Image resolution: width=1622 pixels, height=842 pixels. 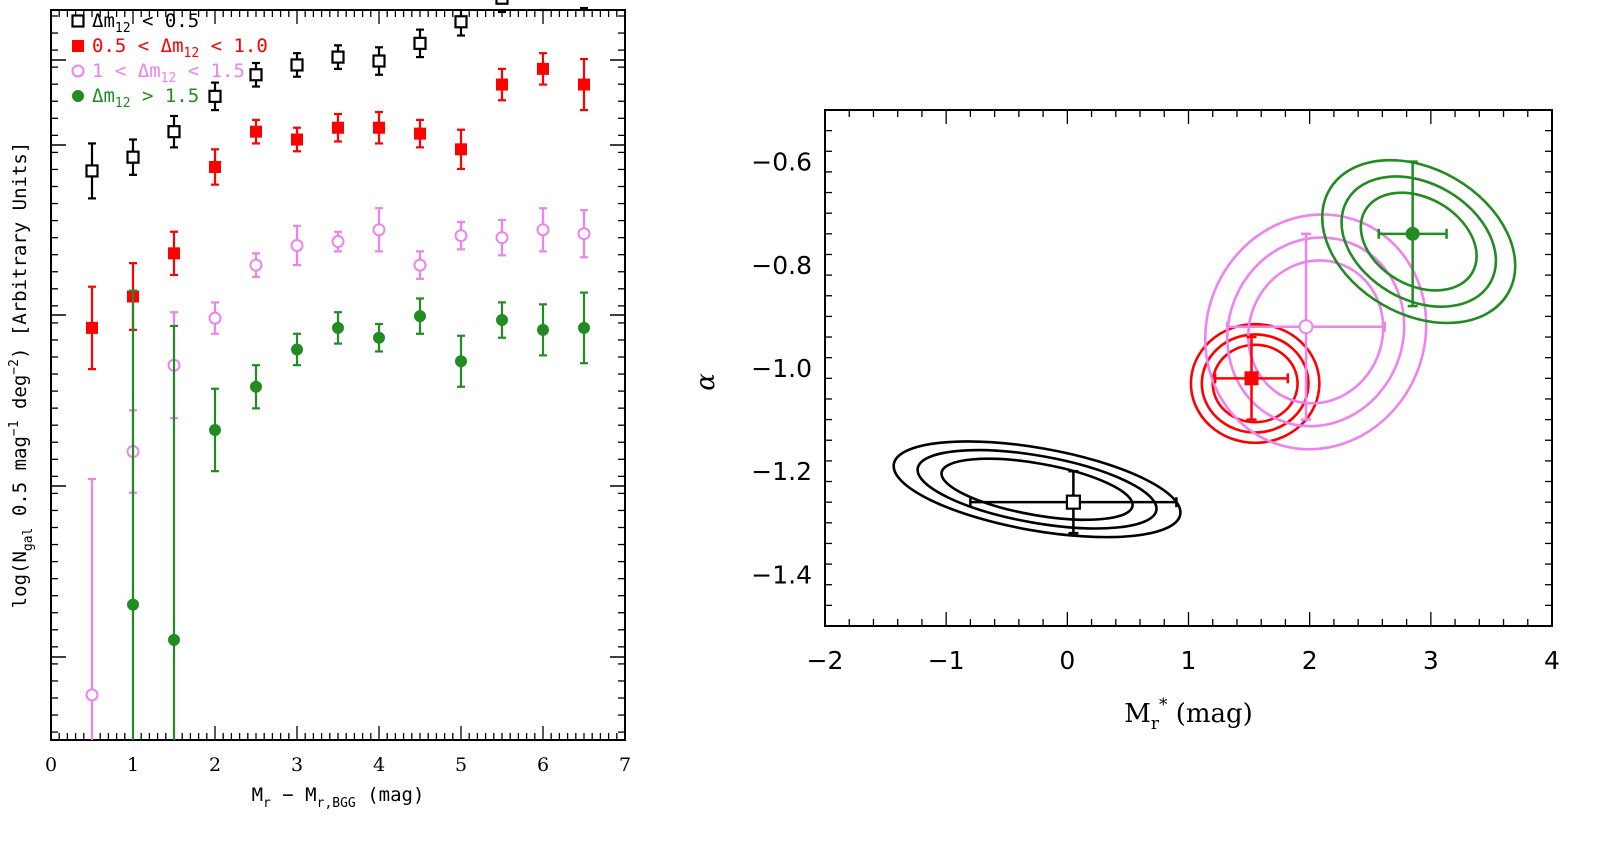 What do you see at coordinates (210, 71) in the screenshot?
I see `legend-text: < 1.5` at bounding box center [210, 71].